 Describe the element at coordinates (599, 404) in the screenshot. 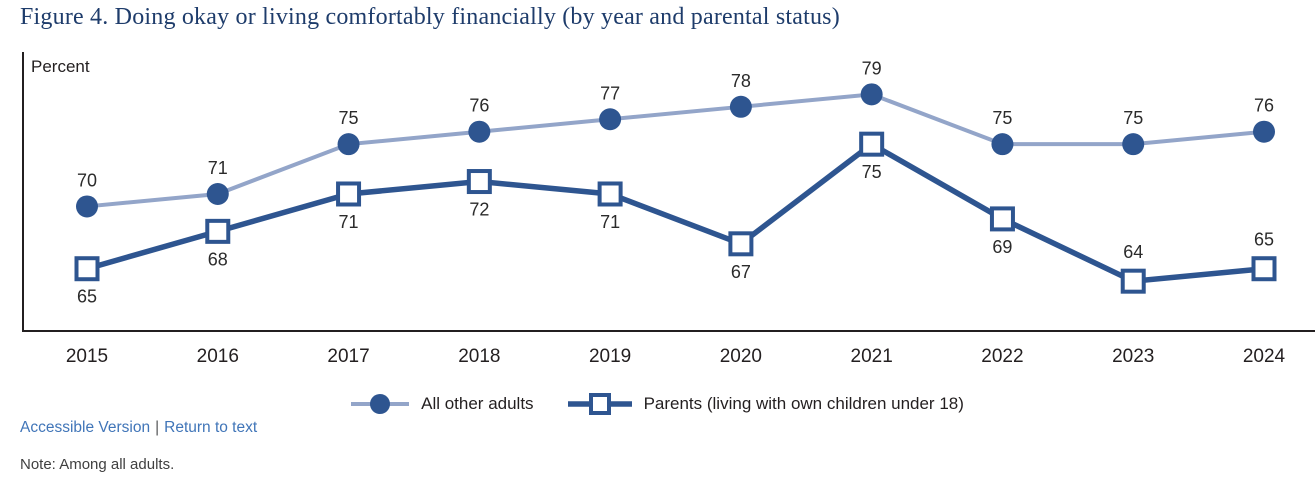

I see `square-series-swatch-icon` at that location.